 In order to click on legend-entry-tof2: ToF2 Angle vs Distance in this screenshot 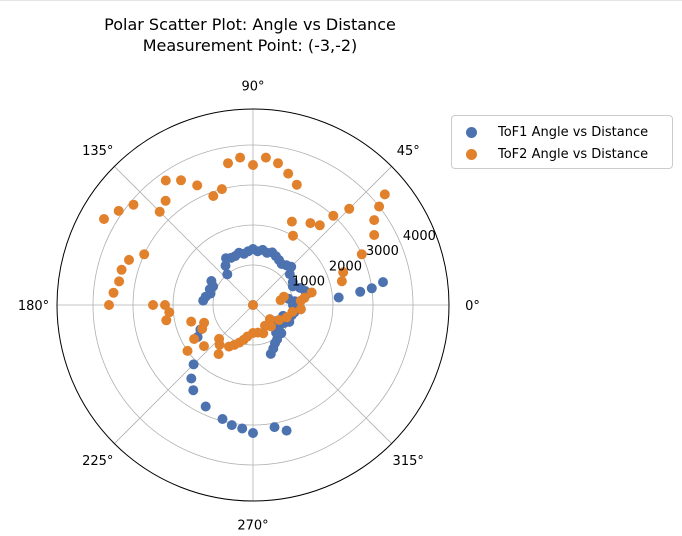, I will do `click(557, 154)`.